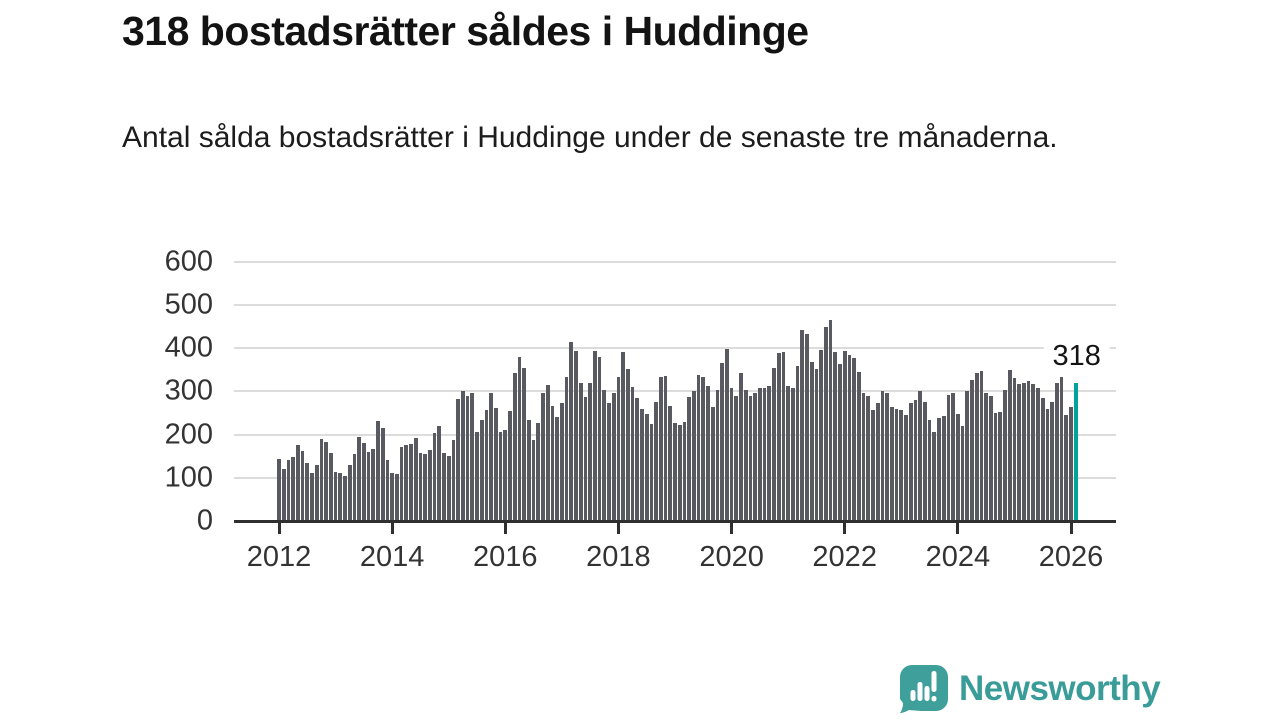 This screenshot has width=1280, height=720. Describe the element at coordinates (279, 557) in the screenshot. I see `x-tick-label: 2012` at that location.